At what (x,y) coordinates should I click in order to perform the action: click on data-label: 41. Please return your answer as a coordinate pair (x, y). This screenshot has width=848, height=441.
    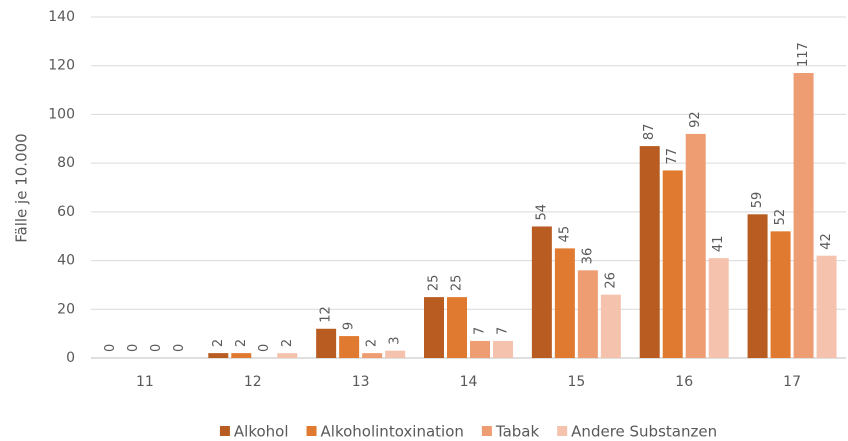
    Looking at the image, I should click on (718, 244).